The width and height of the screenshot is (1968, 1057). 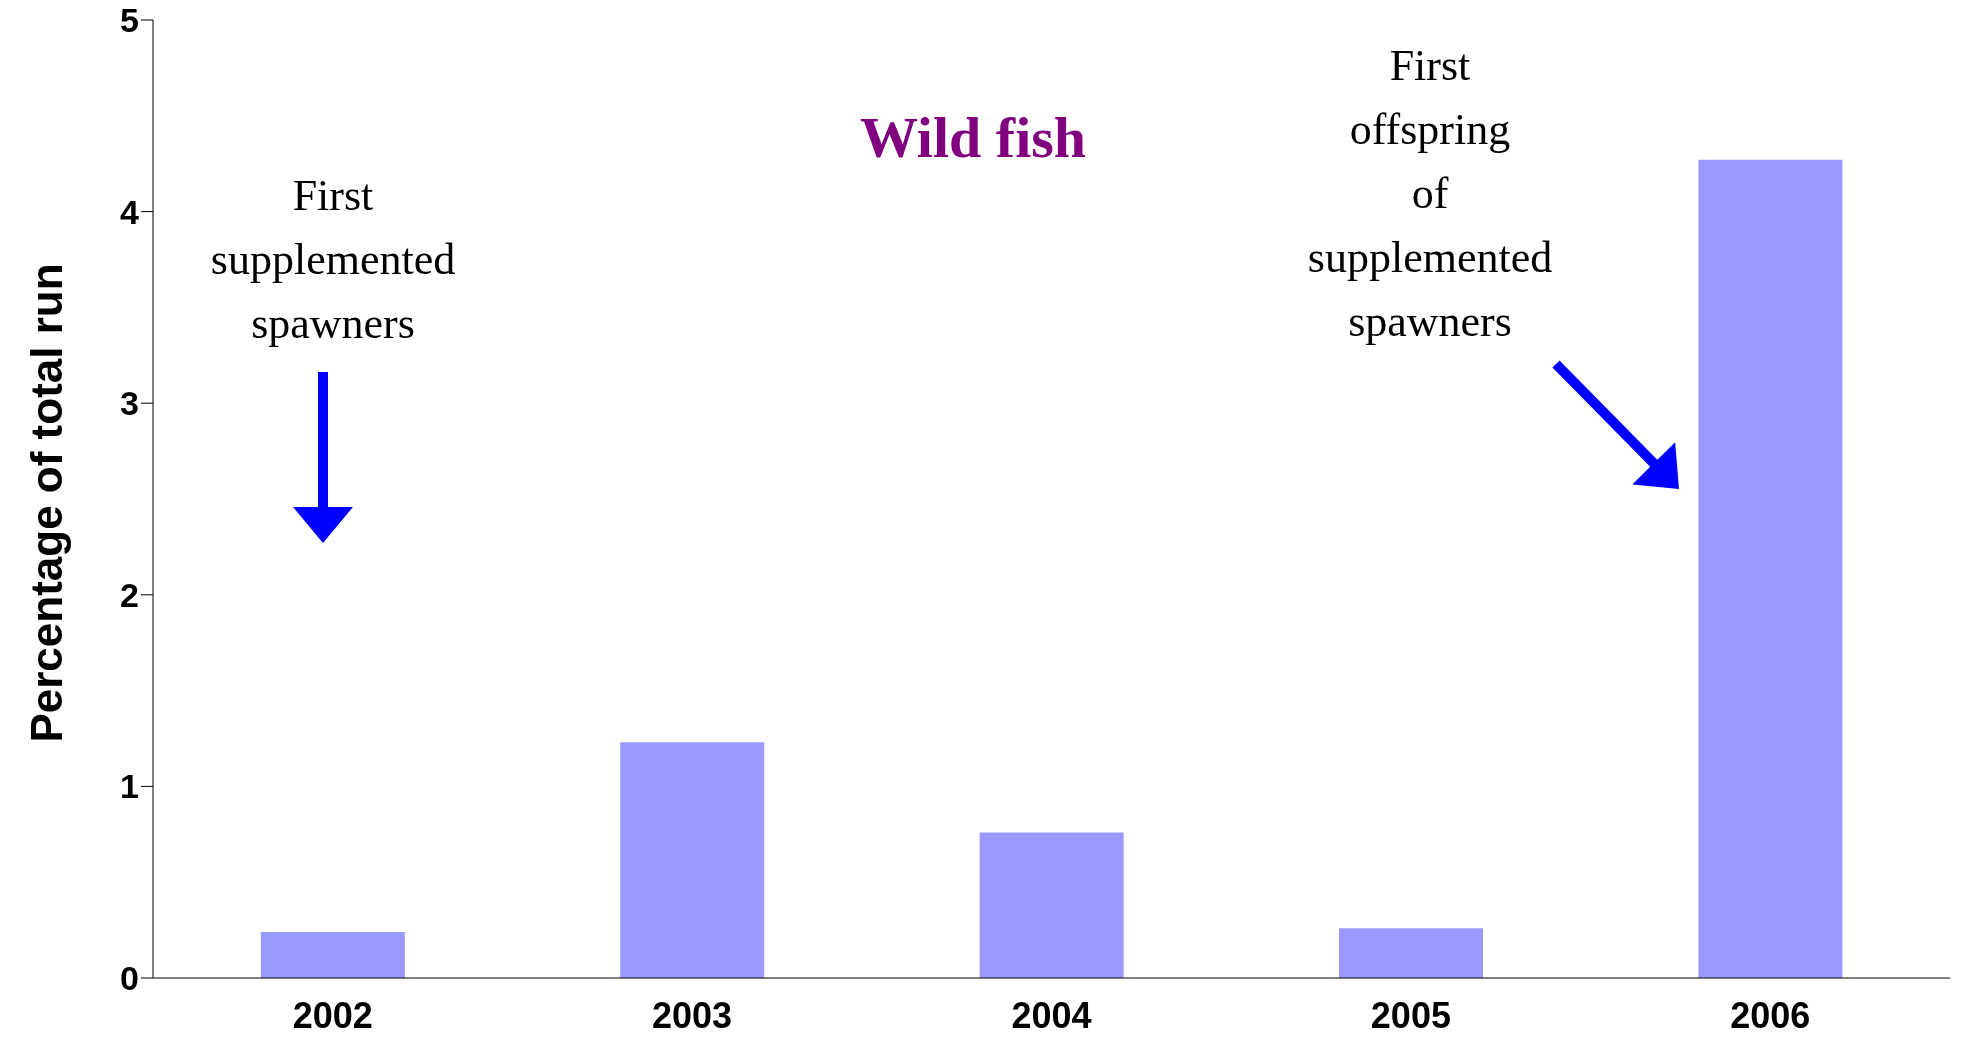 What do you see at coordinates (130, 211) in the screenshot?
I see `y-tick-label: 4` at bounding box center [130, 211].